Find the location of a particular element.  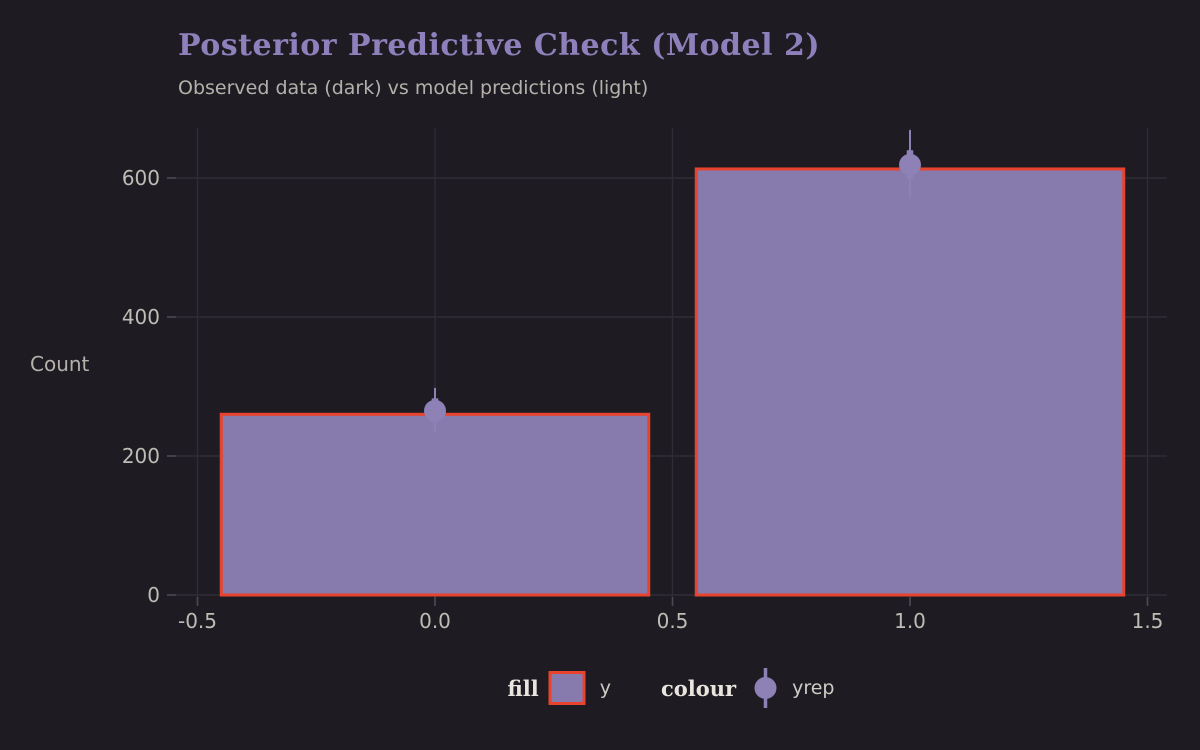

legend: fill y colour yrep is located at coordinates (671, 688).